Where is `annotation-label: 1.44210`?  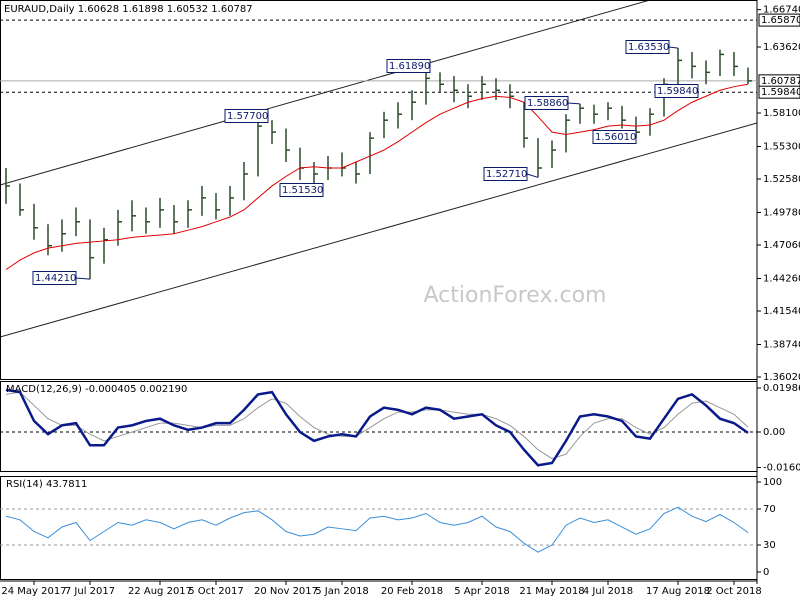
annotation-label: 1.44210 is located at coordinates (55, 278).